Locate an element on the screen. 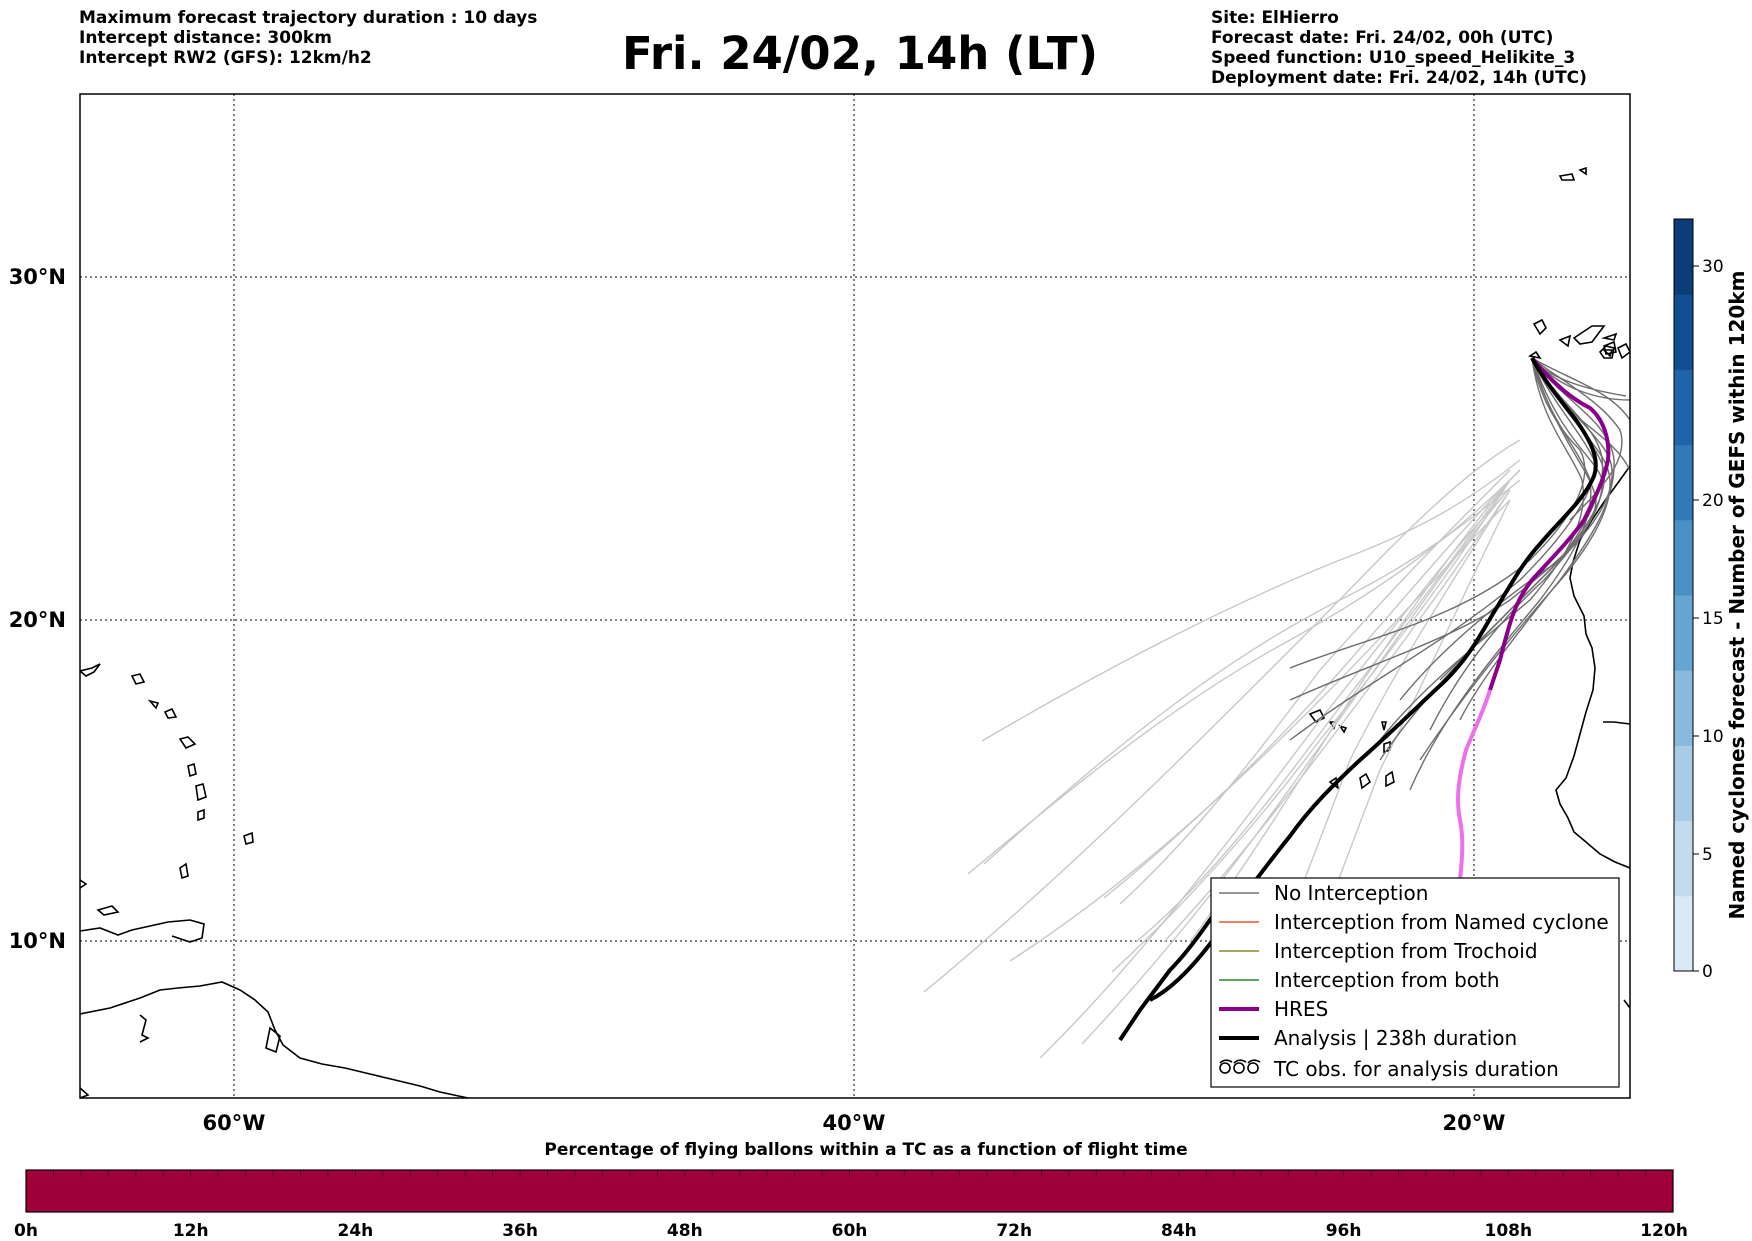 The width and height of the screenshot is (1752, 1241). madeira is located at coordinates (1567, 177).